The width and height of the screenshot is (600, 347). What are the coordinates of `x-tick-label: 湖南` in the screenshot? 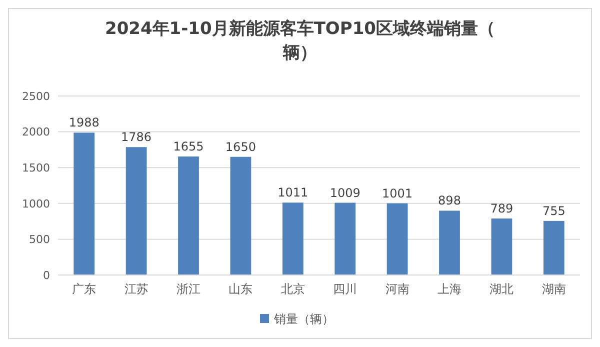 It's located at (554, 289).